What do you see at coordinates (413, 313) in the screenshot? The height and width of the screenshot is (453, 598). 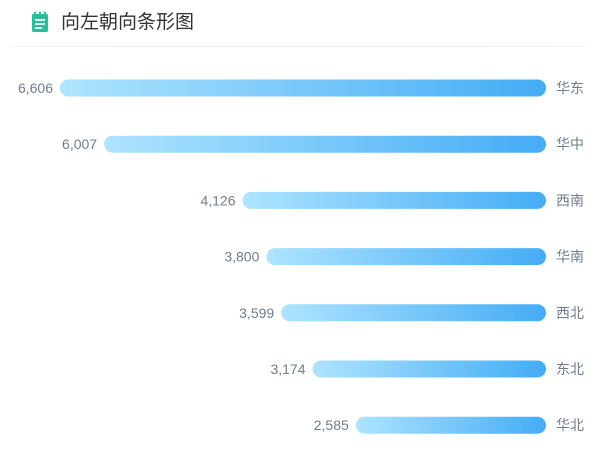 I see `bar-西北` at bounding box center [413, 313].